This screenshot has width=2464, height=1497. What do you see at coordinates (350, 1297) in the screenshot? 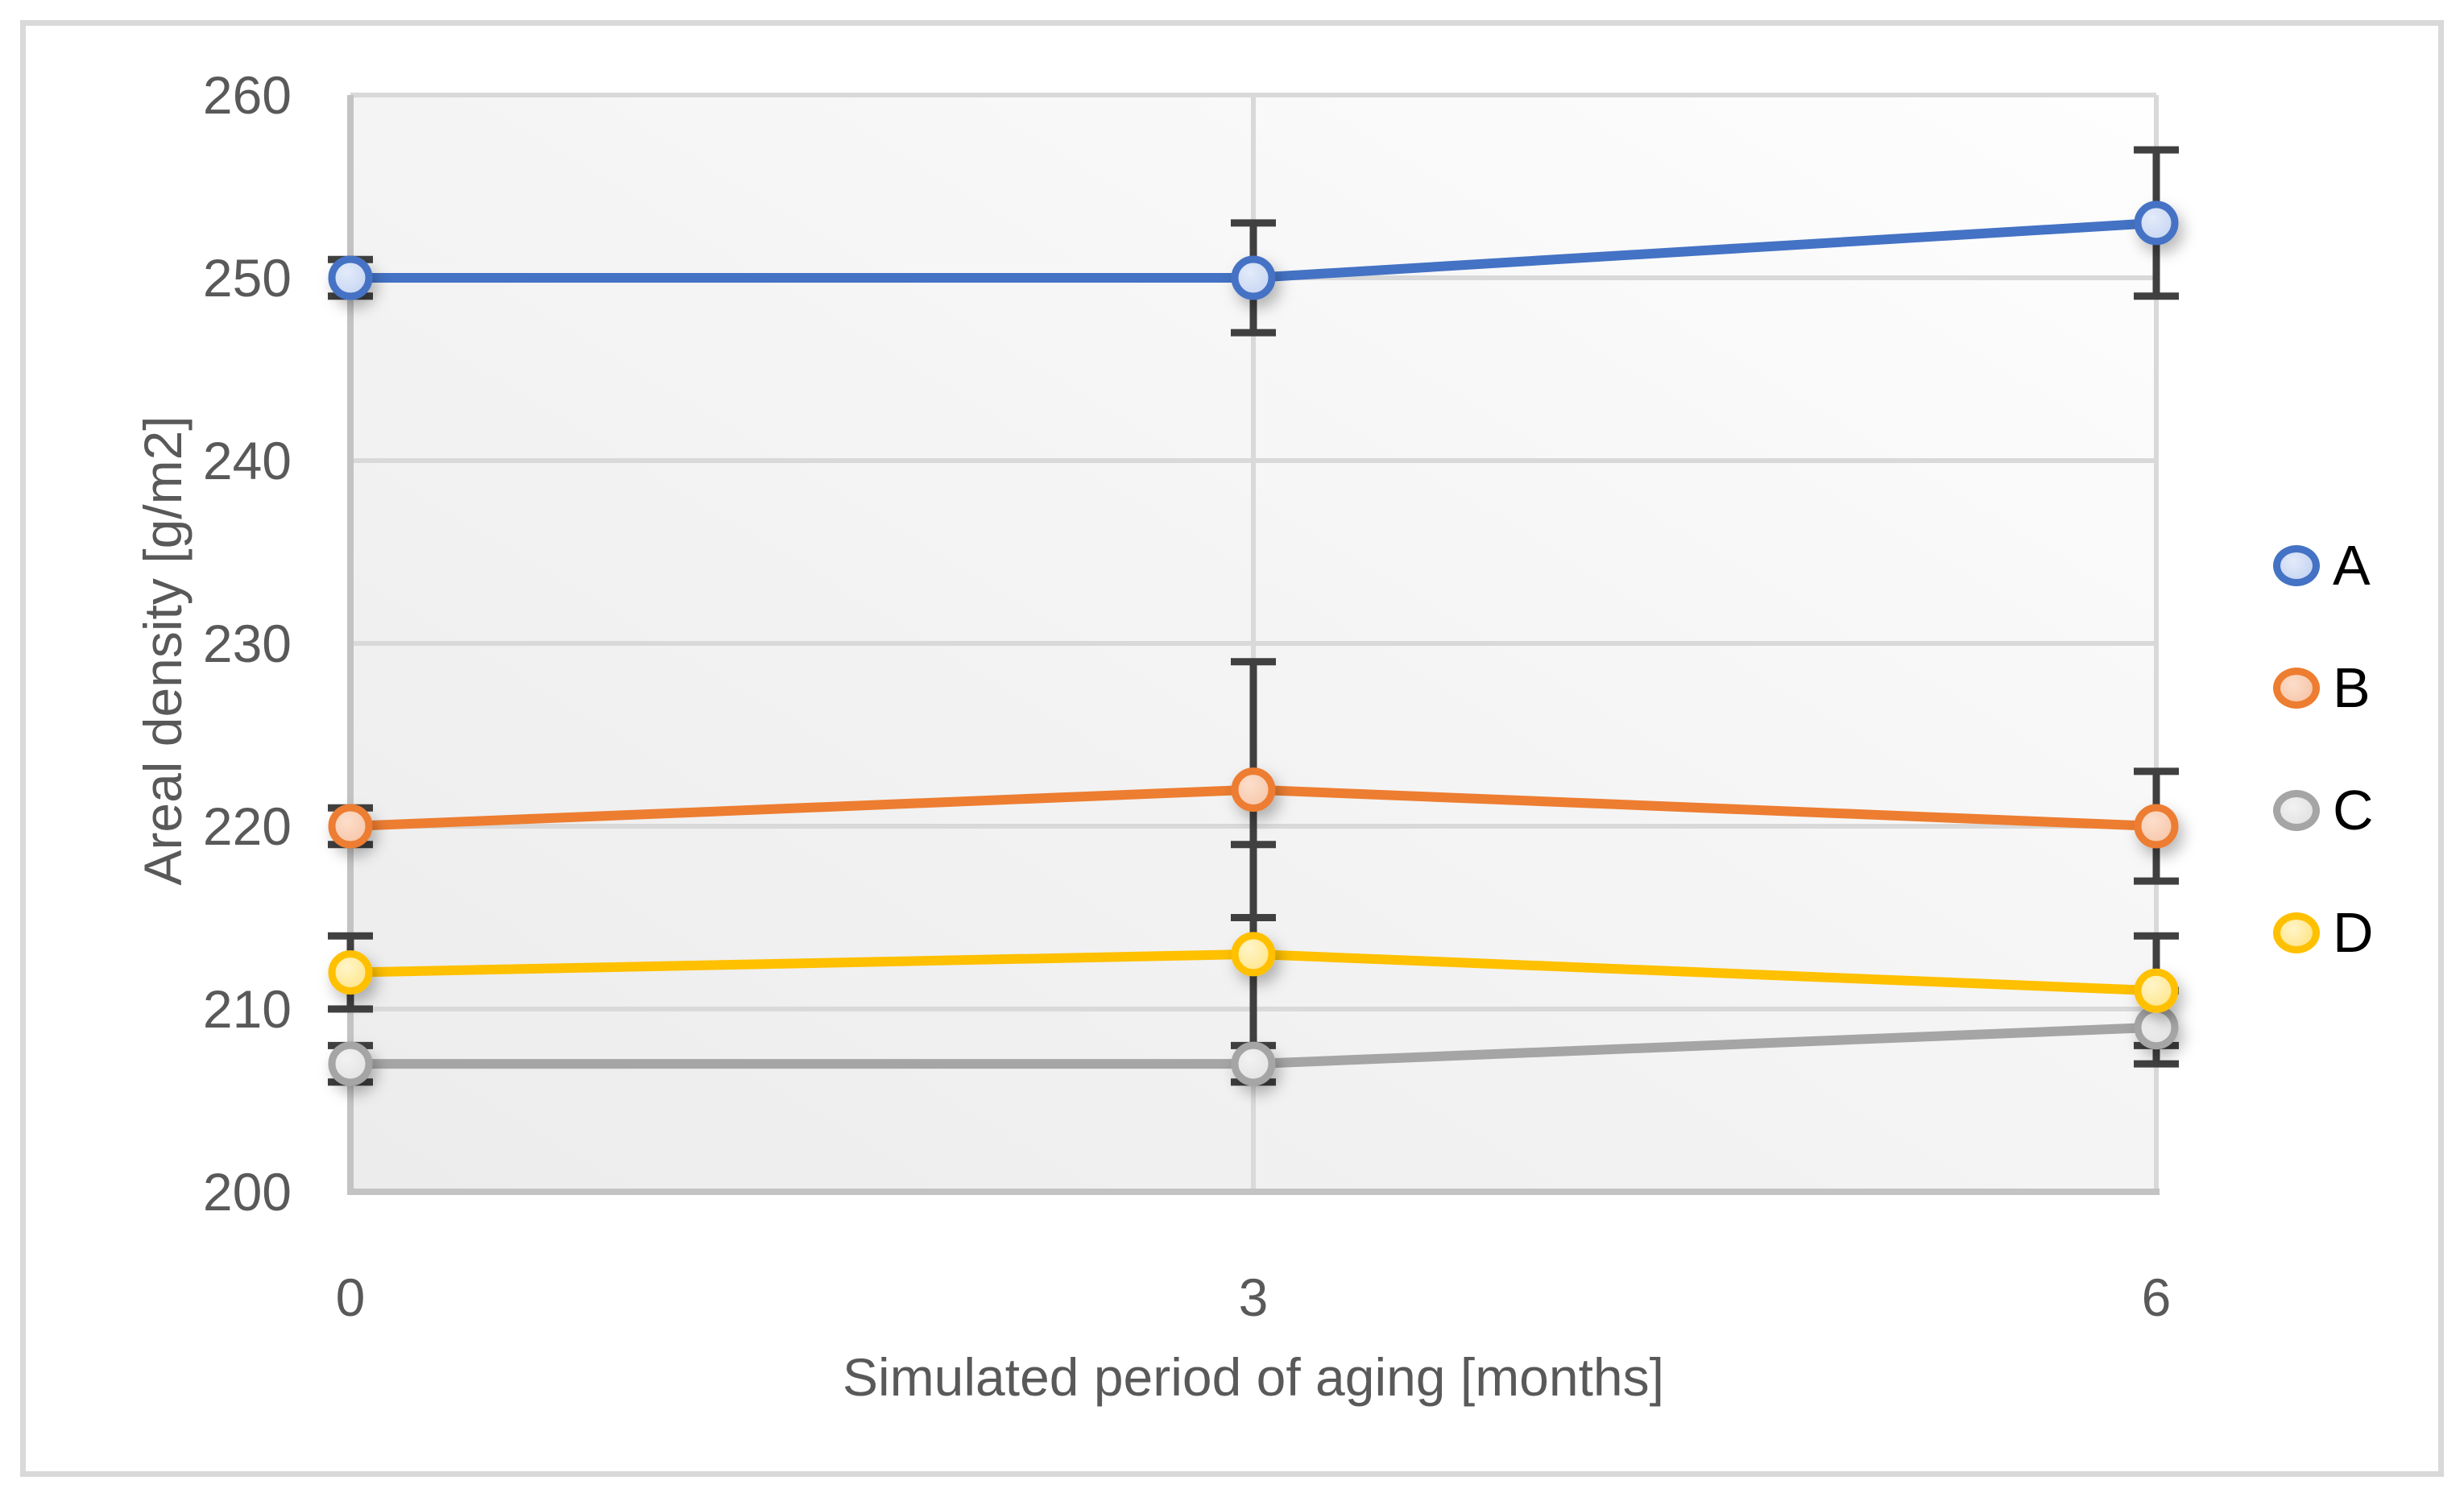
I see `x-tick-label-0: 0` at bounding box center [350, 1297].